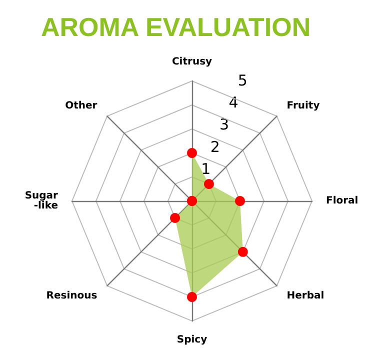  I want to click on spoke-label: Fruity, so click(303, 106).